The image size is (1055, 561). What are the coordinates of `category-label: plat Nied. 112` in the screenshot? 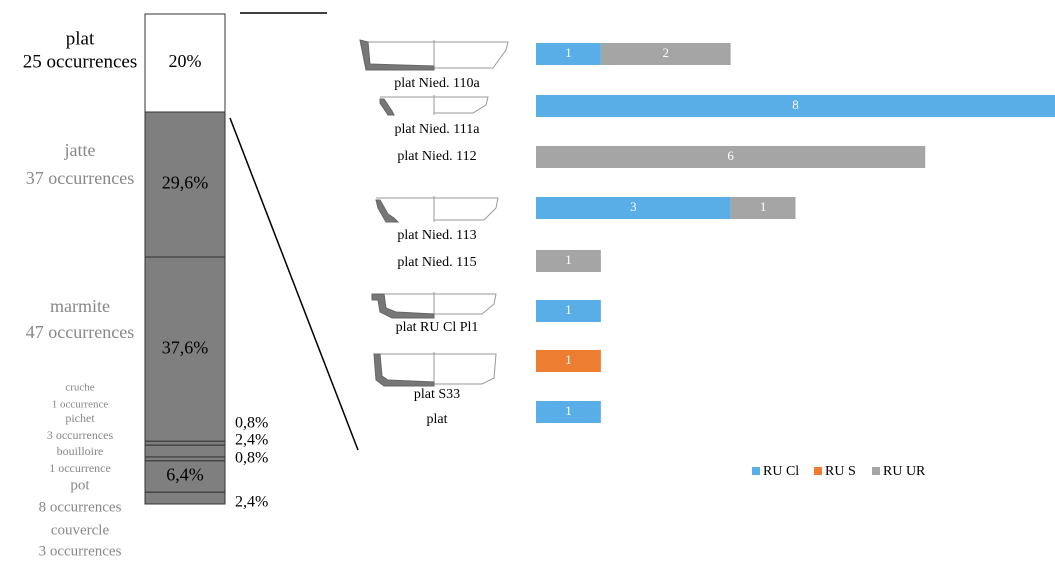 It's located at (436, 156).